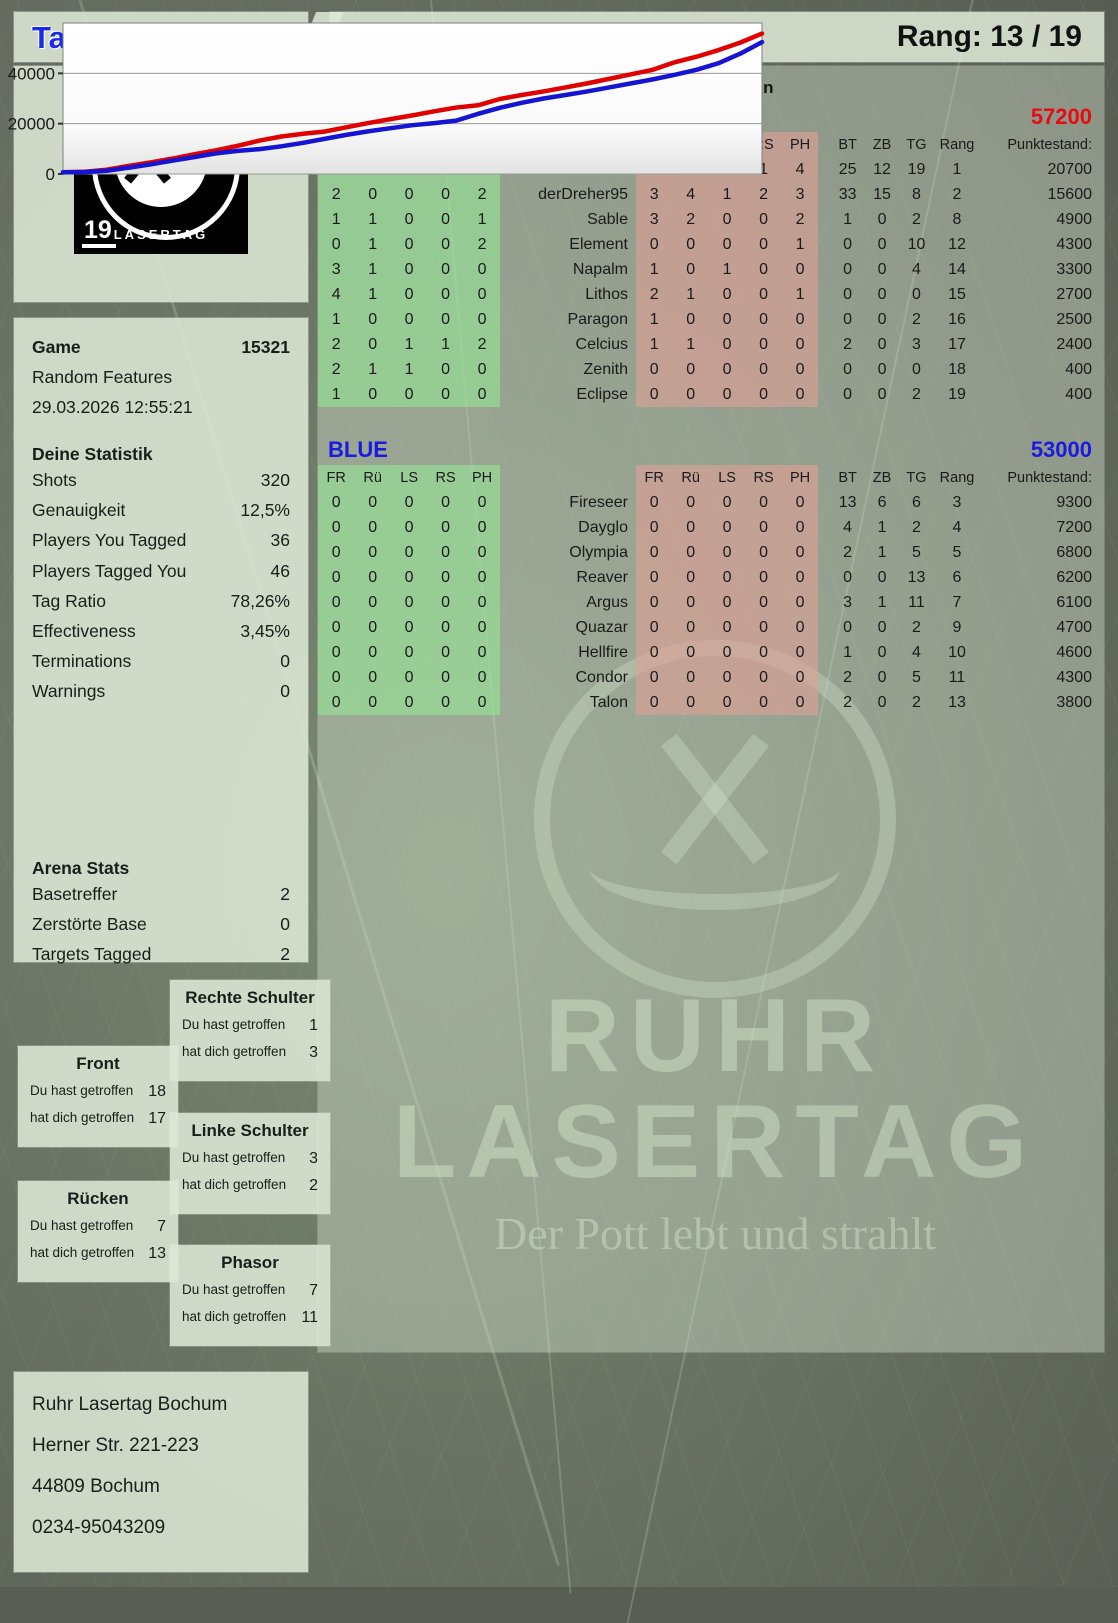 The width and height of the screenshot is (1118, 1623). I want to click on col-header-right-PH: PH, so click(800, 477).